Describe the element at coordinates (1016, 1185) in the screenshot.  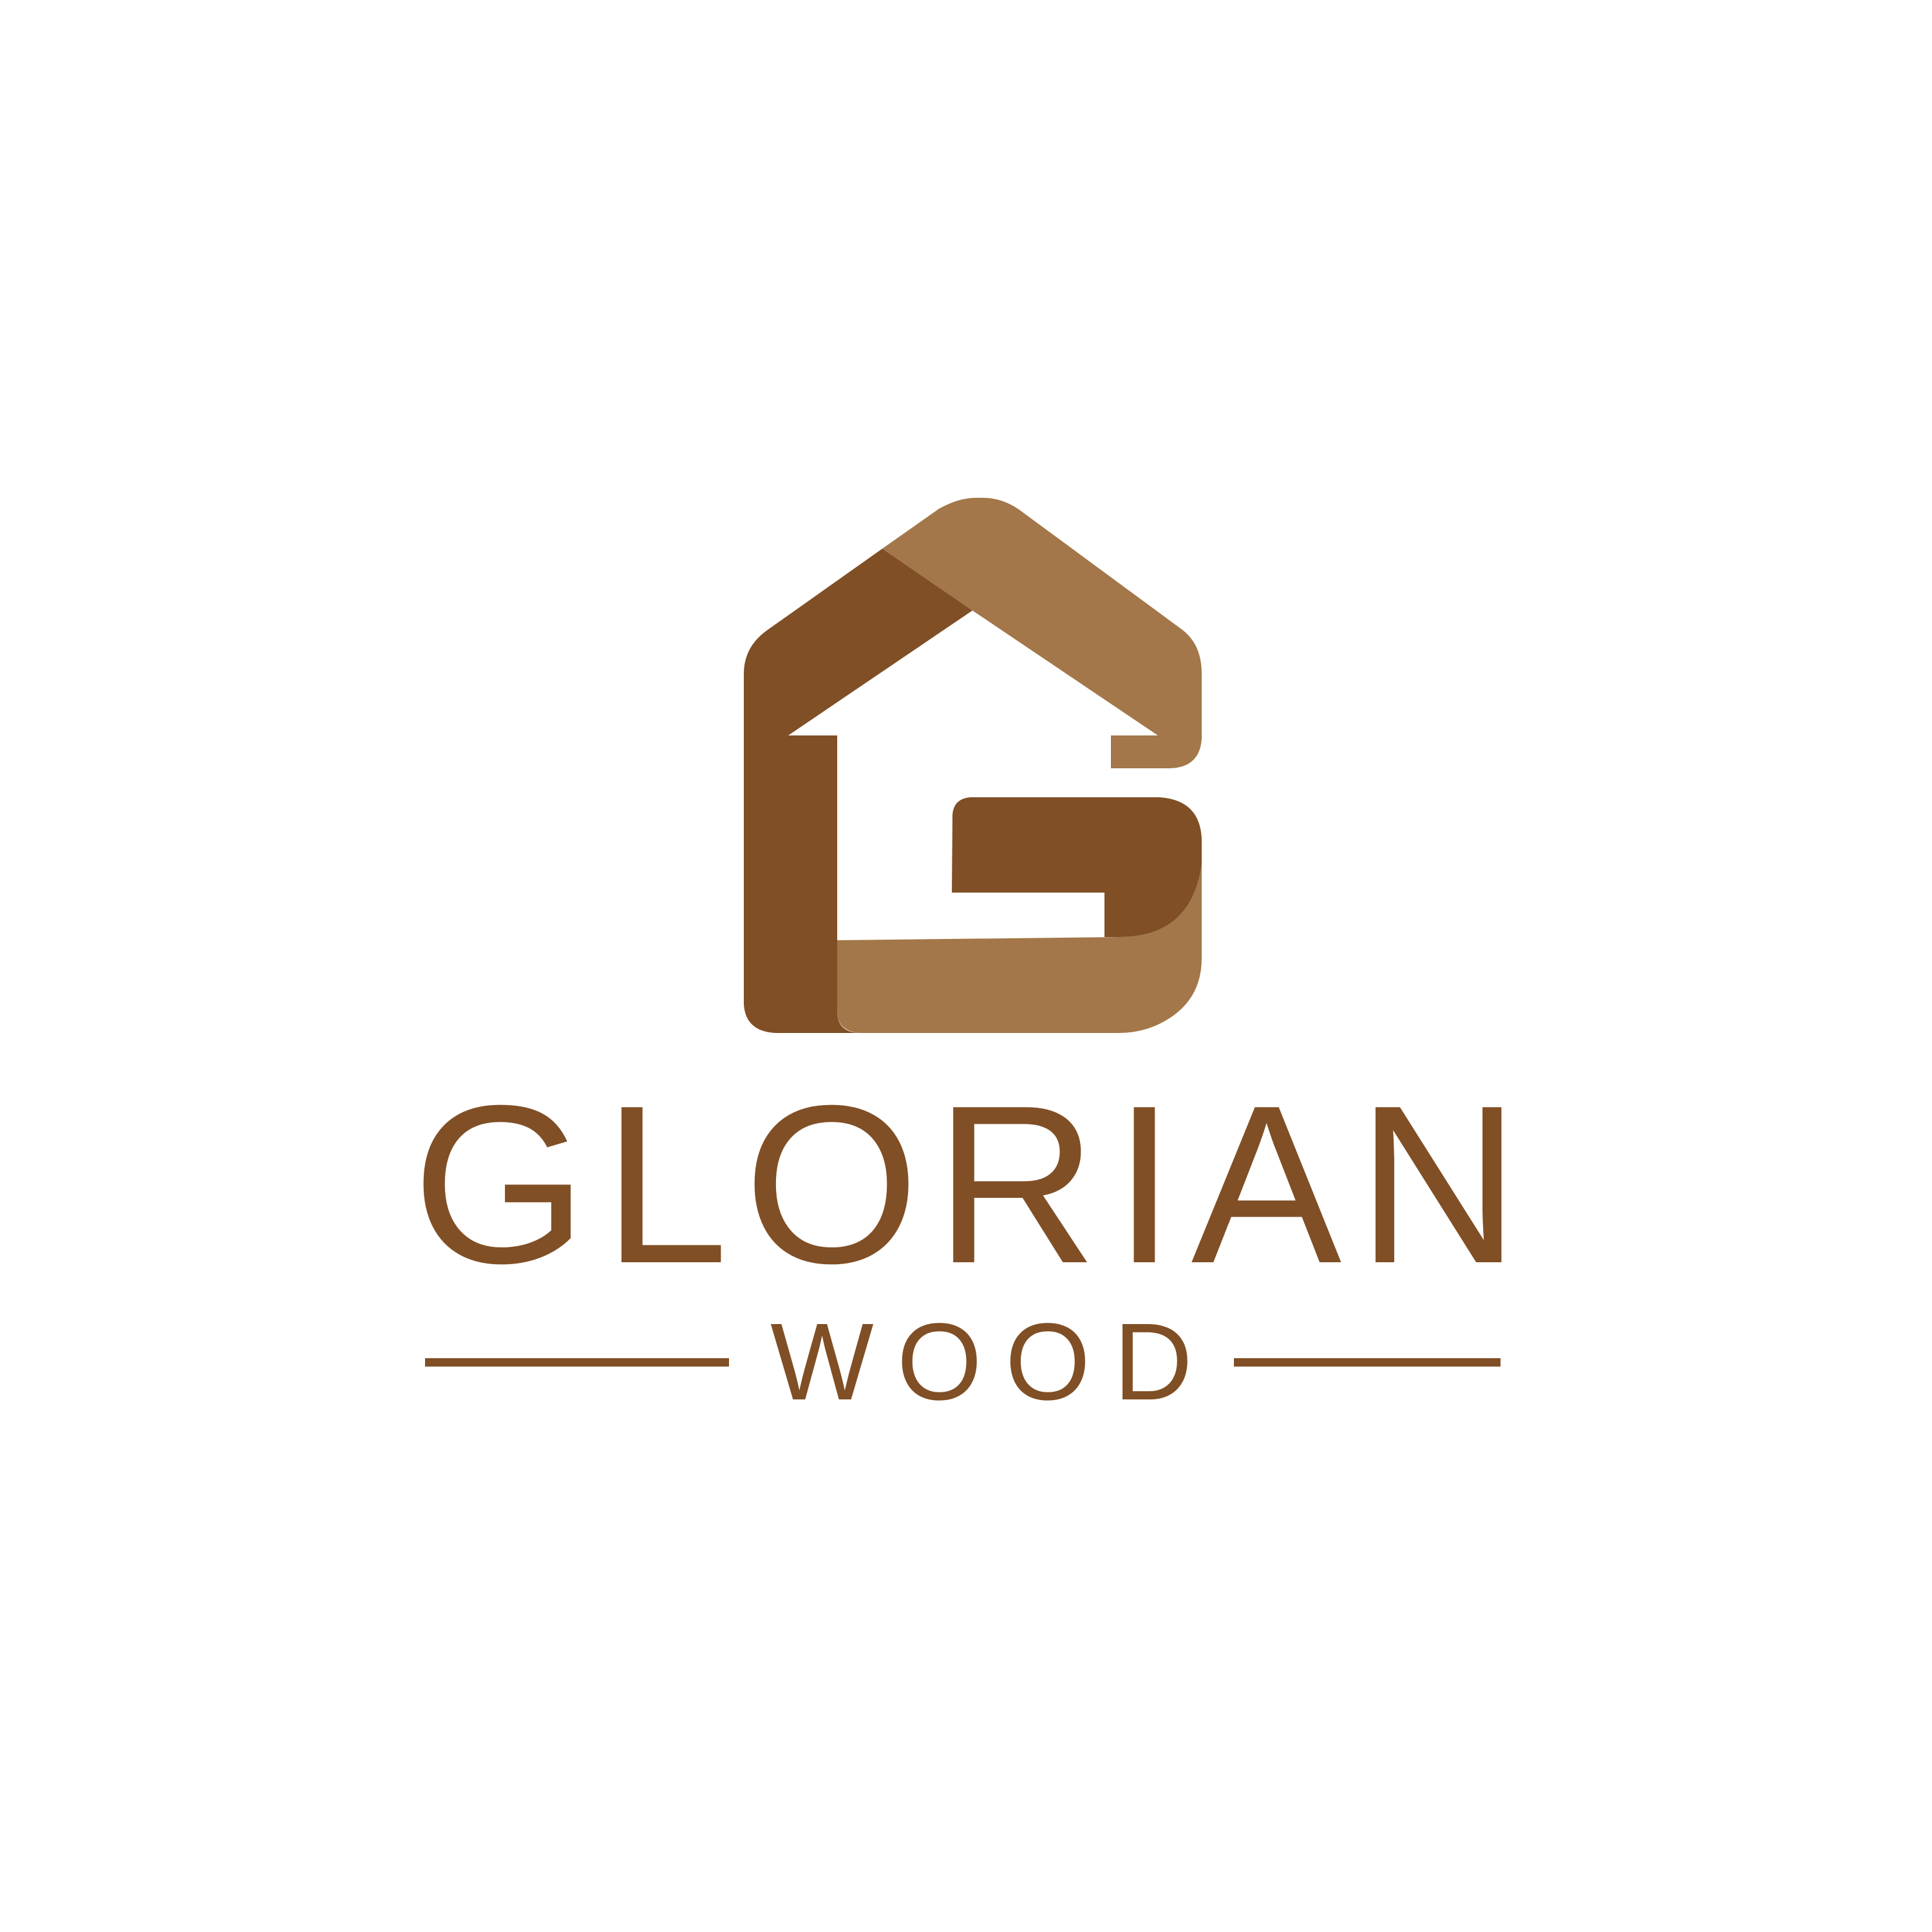
I see `brand-letter-r: R` at that location.